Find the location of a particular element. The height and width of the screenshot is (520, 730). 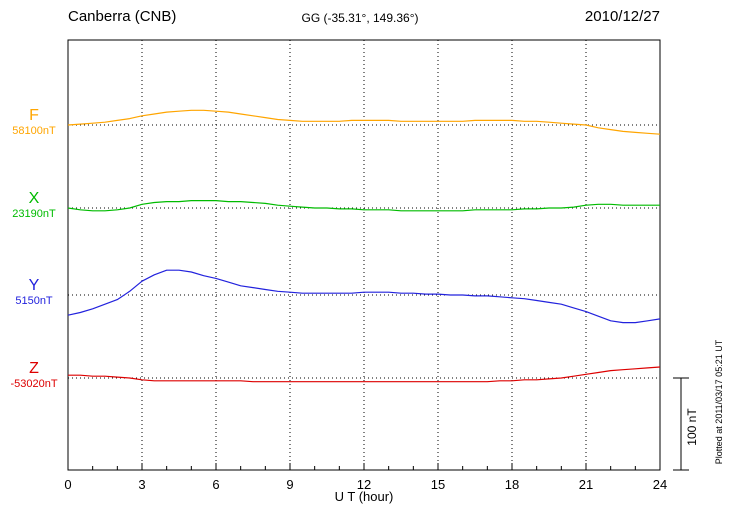

observatory-coords: GG (-35.31°, 149.36°) is located at coordinates (360, 18).